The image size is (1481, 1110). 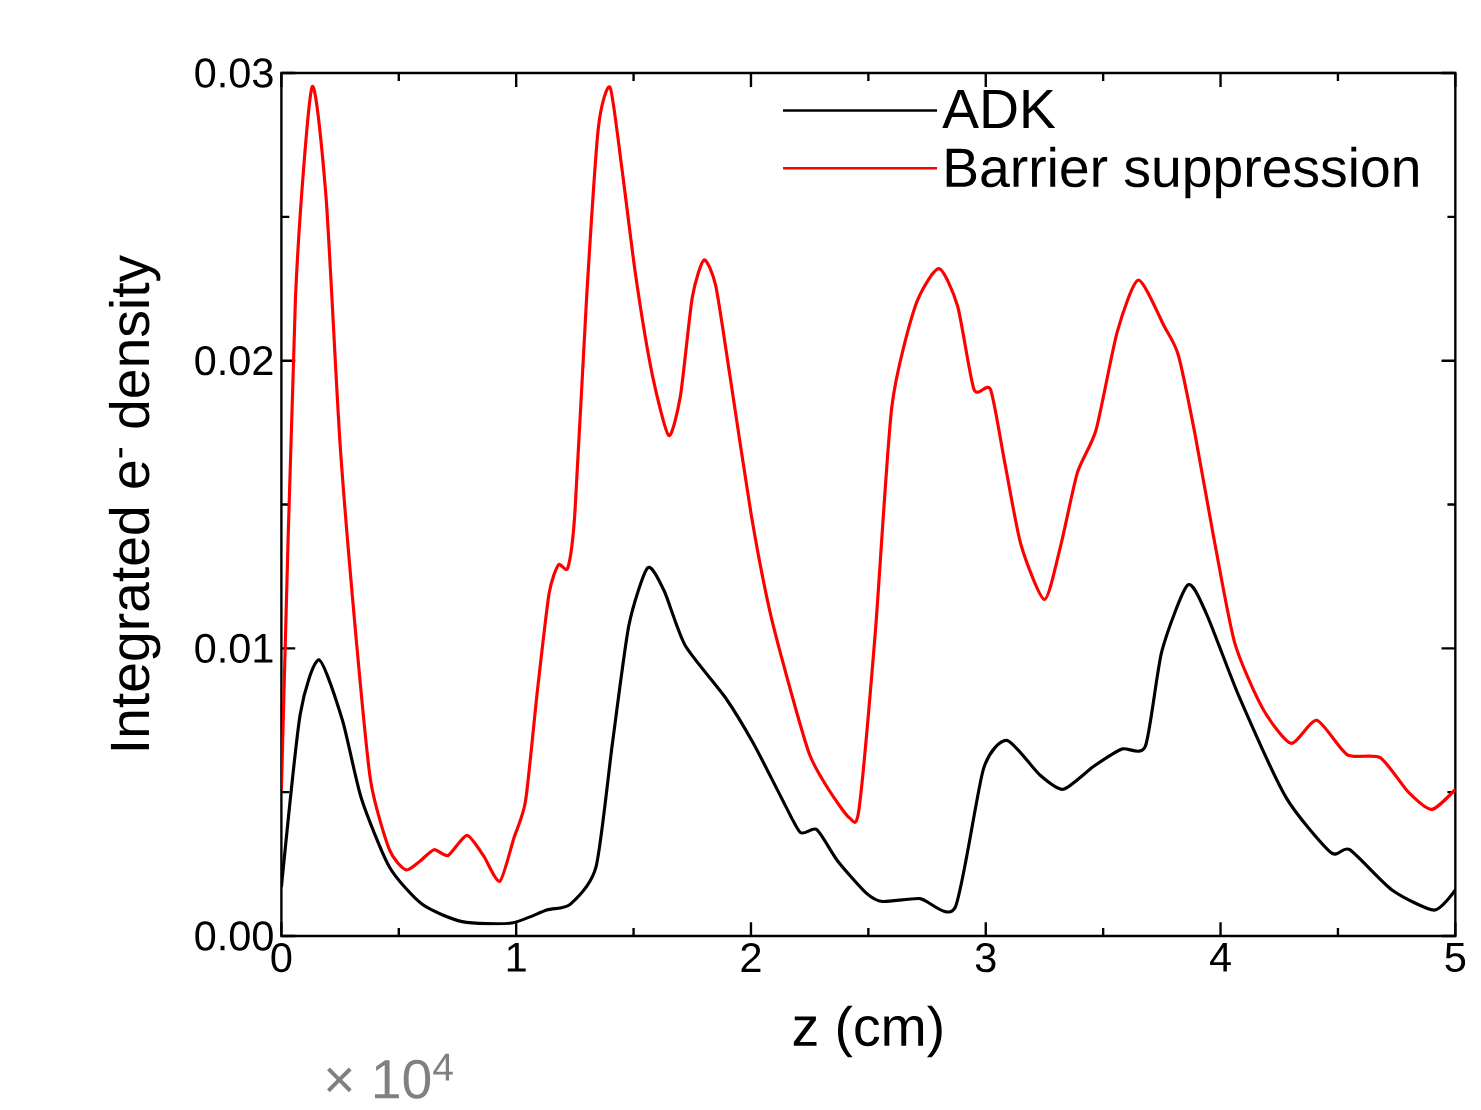 What do you see at coordinates (1455, 958) in the screenshot?
I see `x-tick-label: 5` at bounding box center [1455, 958].